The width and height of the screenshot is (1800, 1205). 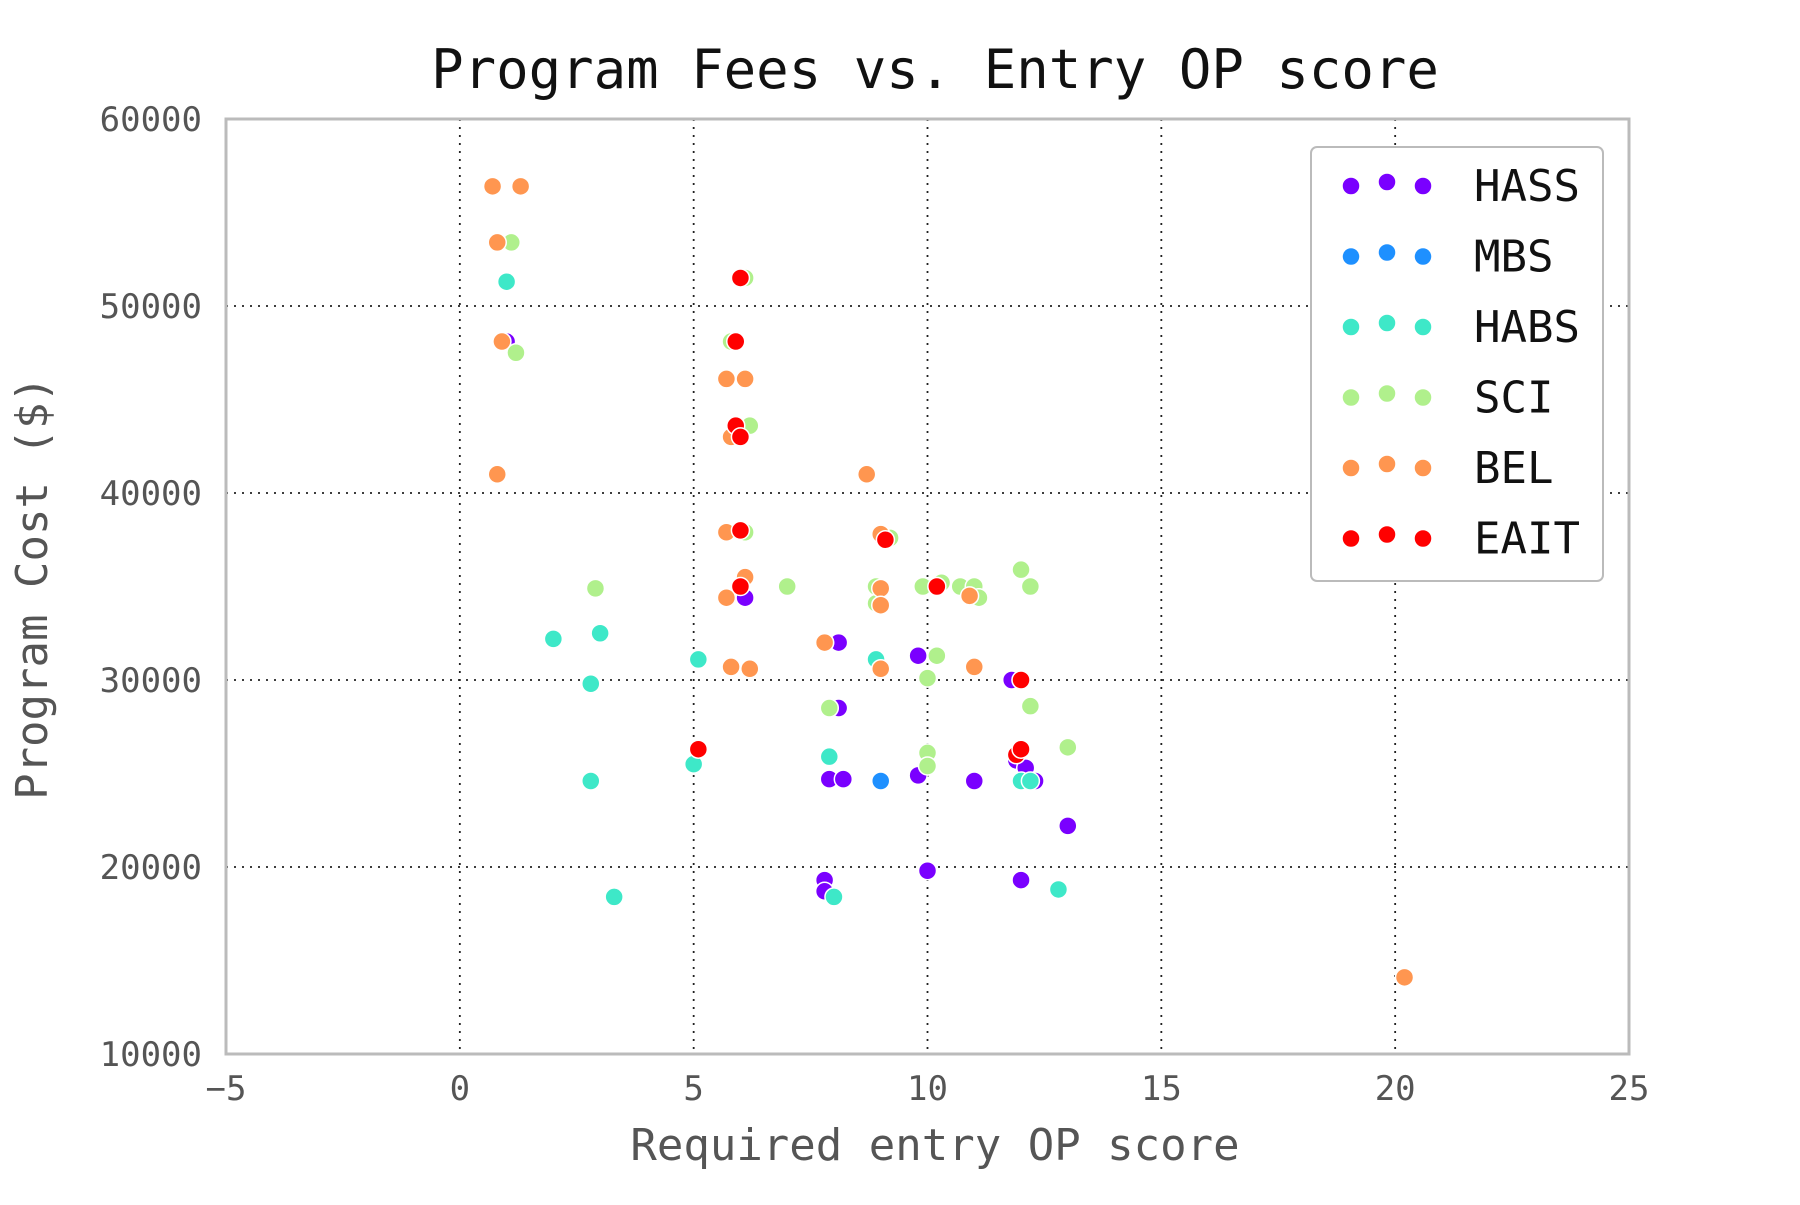 I want to click on legend-entry-sci: SCI, so click(x=1447, y=398).